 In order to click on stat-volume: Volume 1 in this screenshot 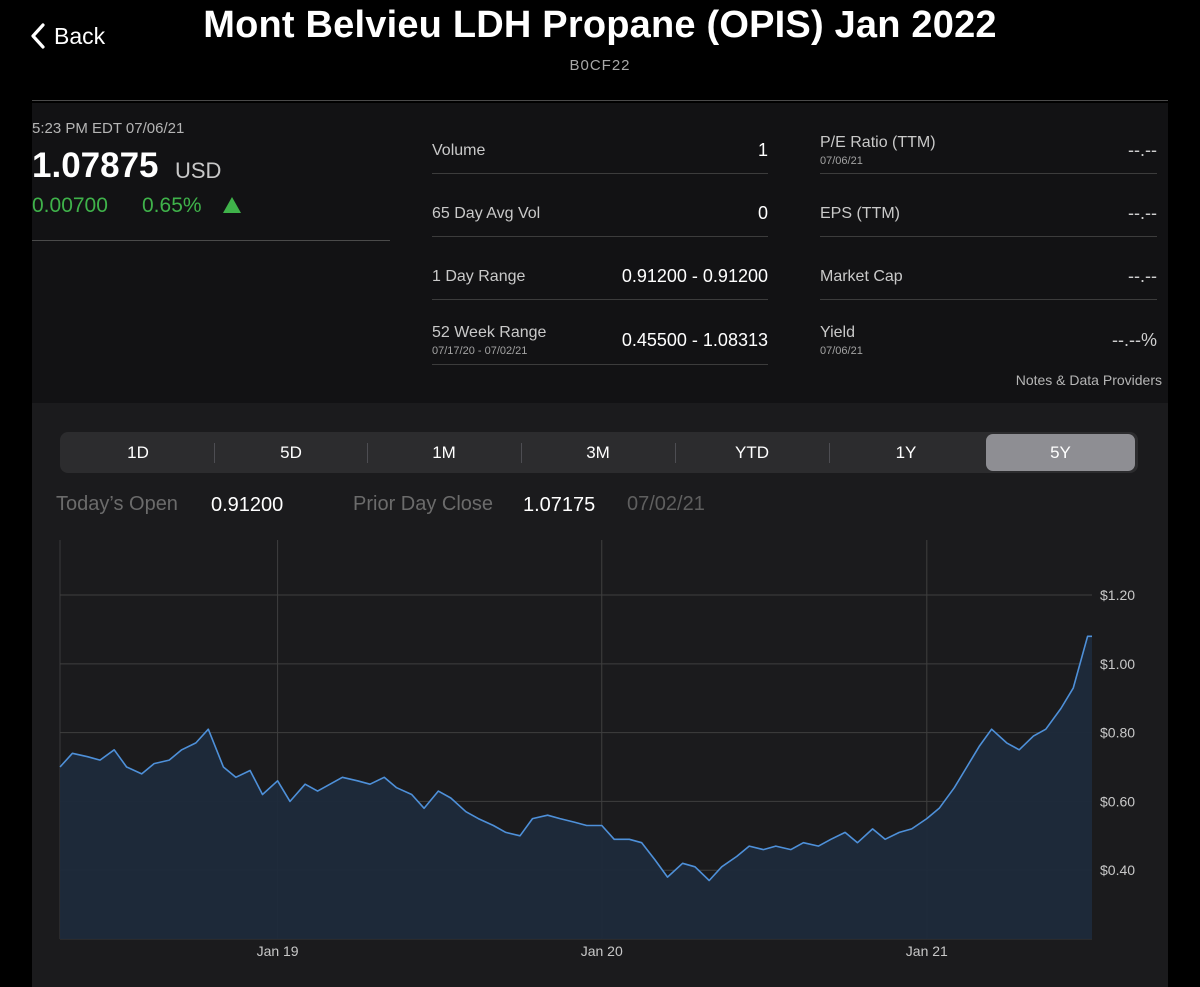, I will do `click(600, 151)`.